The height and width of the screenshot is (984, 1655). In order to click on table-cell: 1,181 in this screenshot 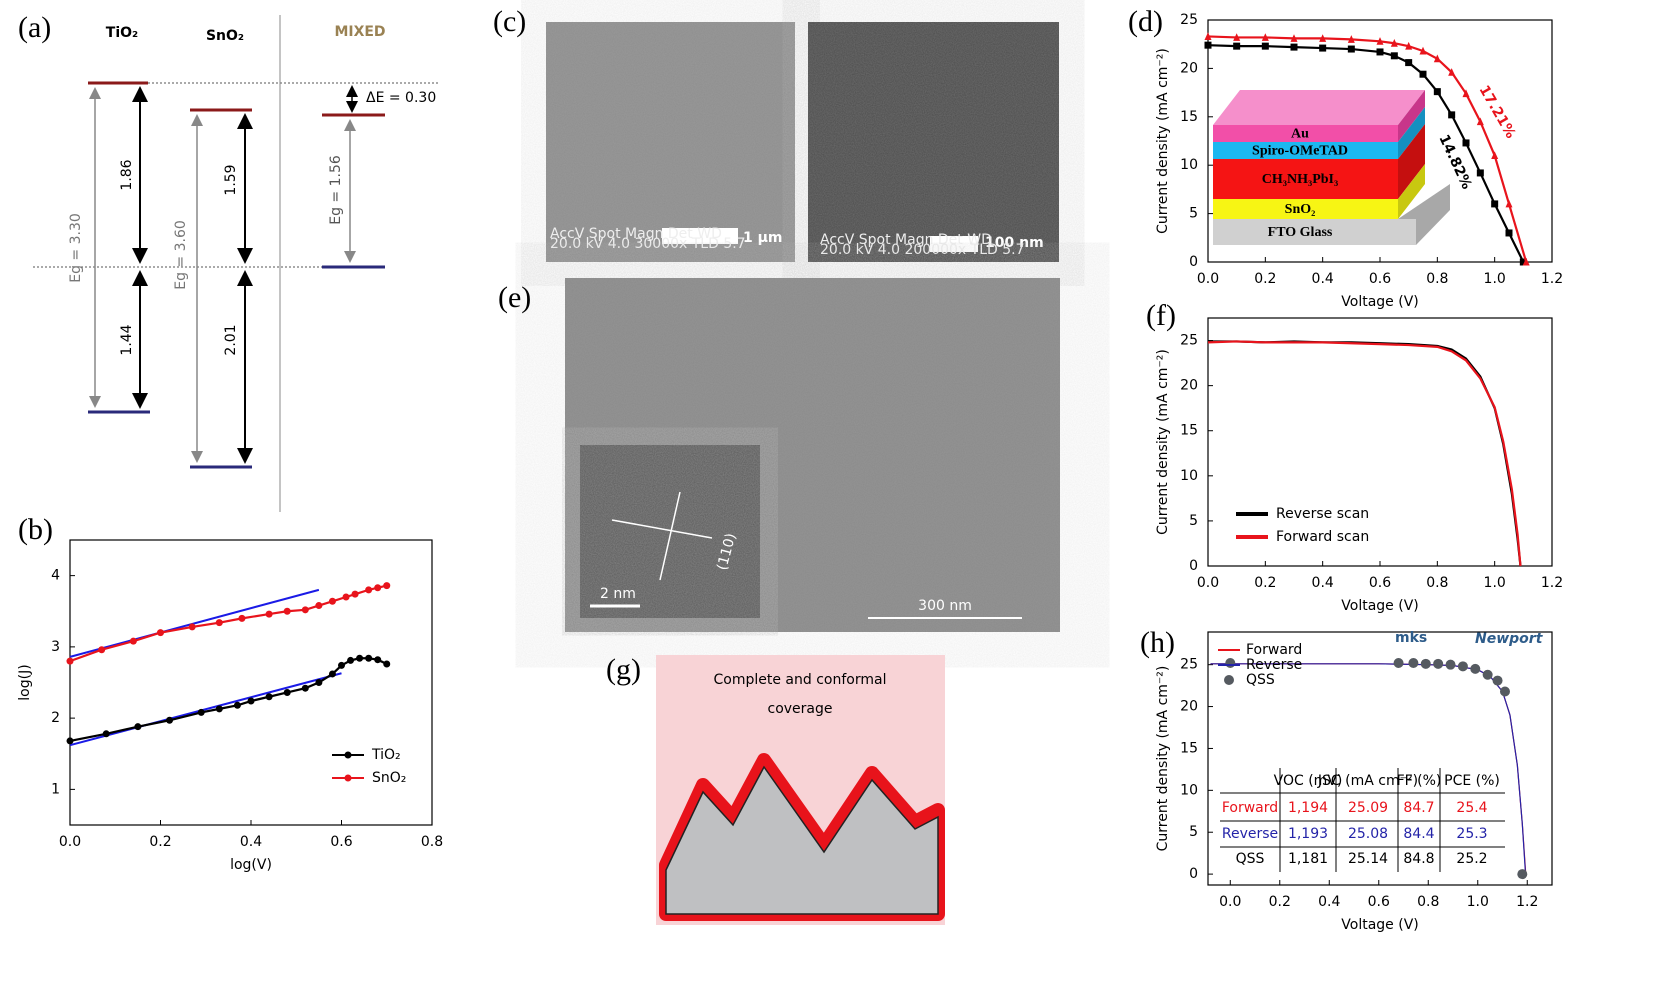, I will do `click(1308, 859)`.